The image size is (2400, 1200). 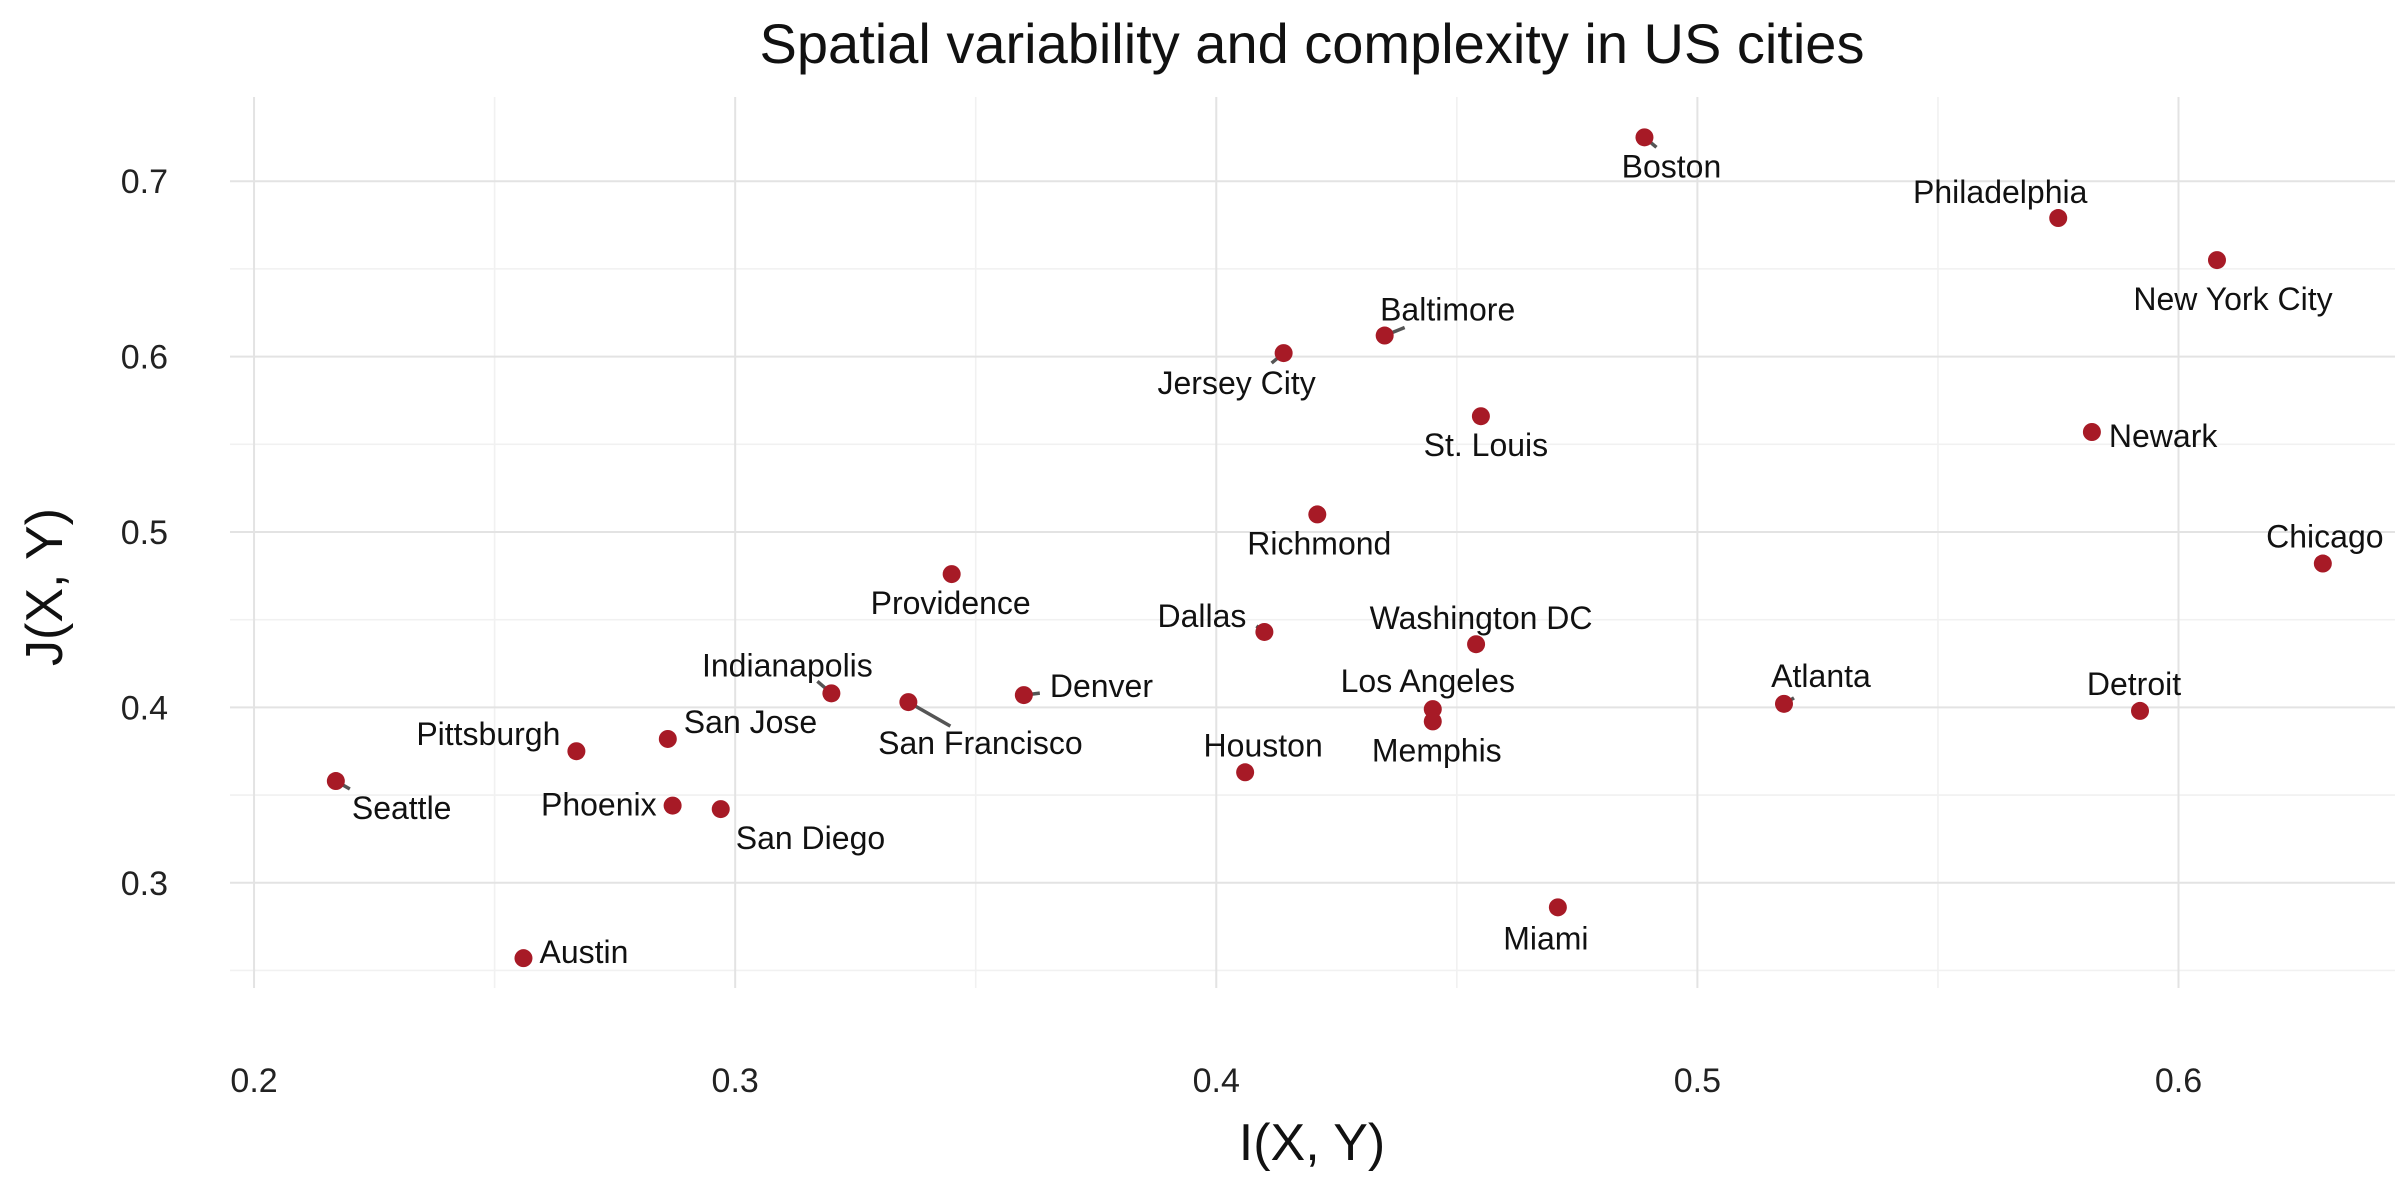 I want to click on point-label: Pittsburgh, so click(x=488, y=734).